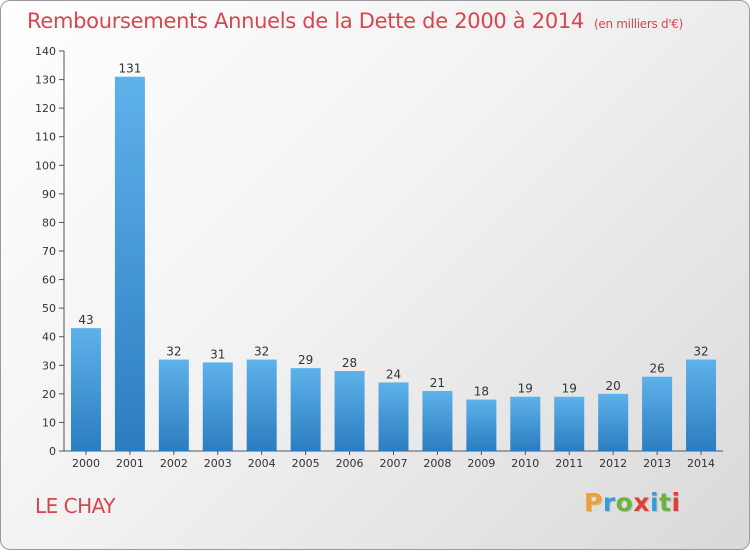  What do you see at coordinates (75, 506) in the screenshot?
I see `place-name: LE CHAY` at bounding box center [75, 506].